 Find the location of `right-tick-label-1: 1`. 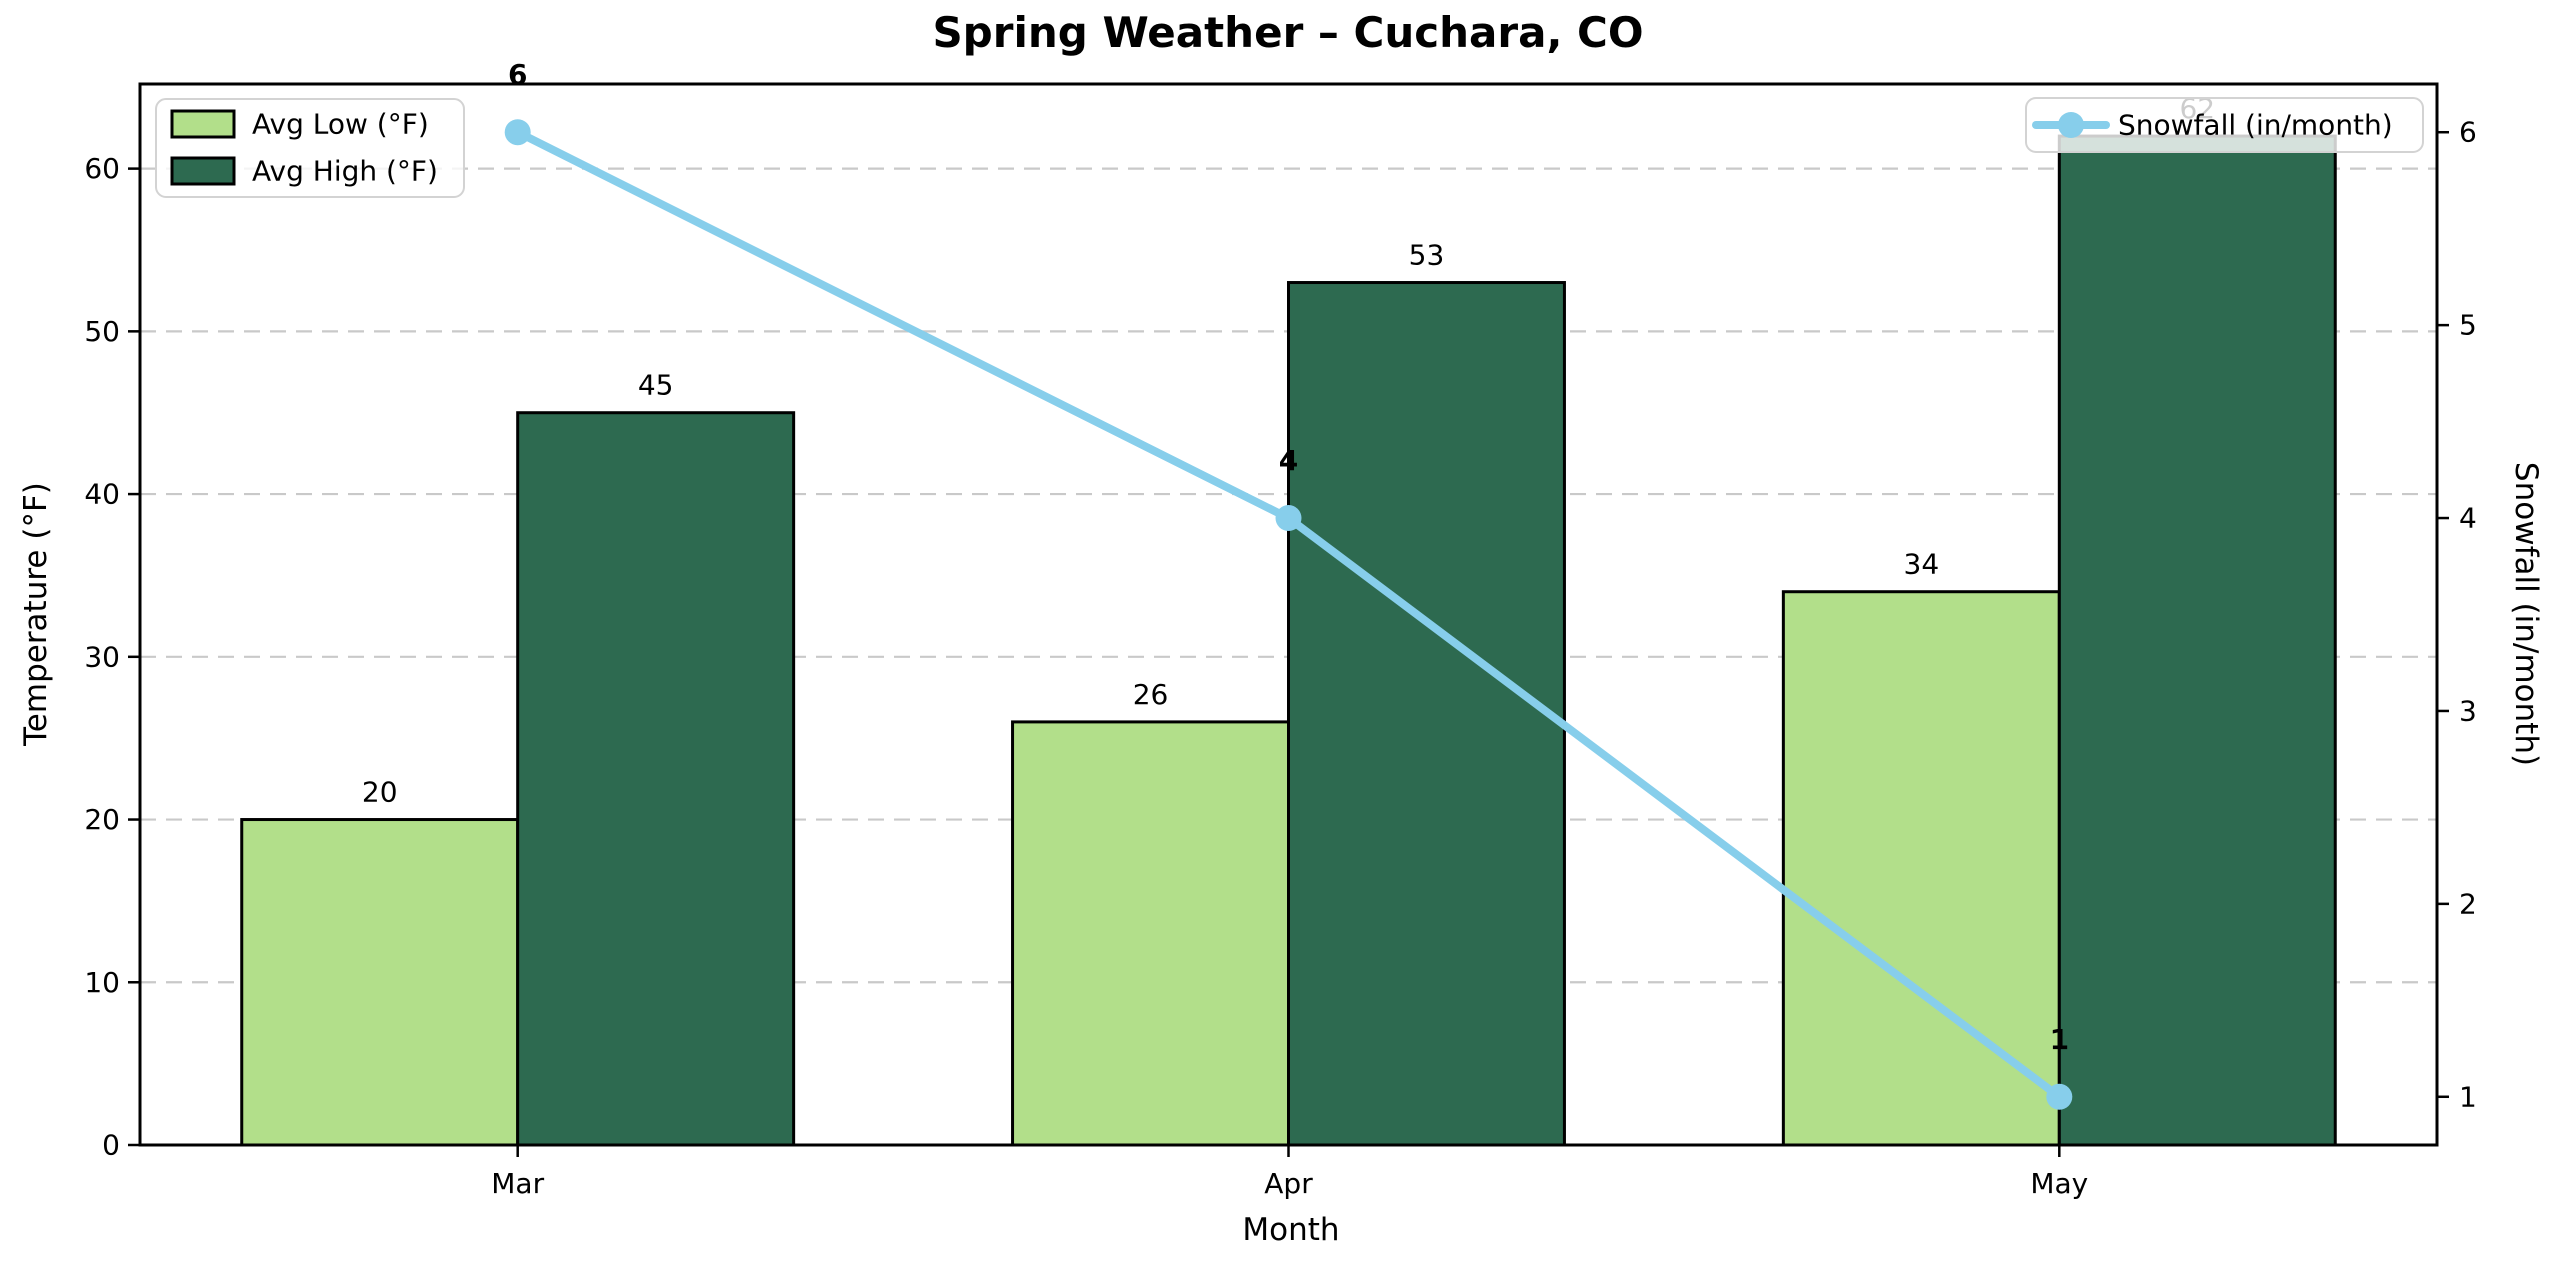

right-tick-label-1: 1 is located at coordinates (2468, 1096).